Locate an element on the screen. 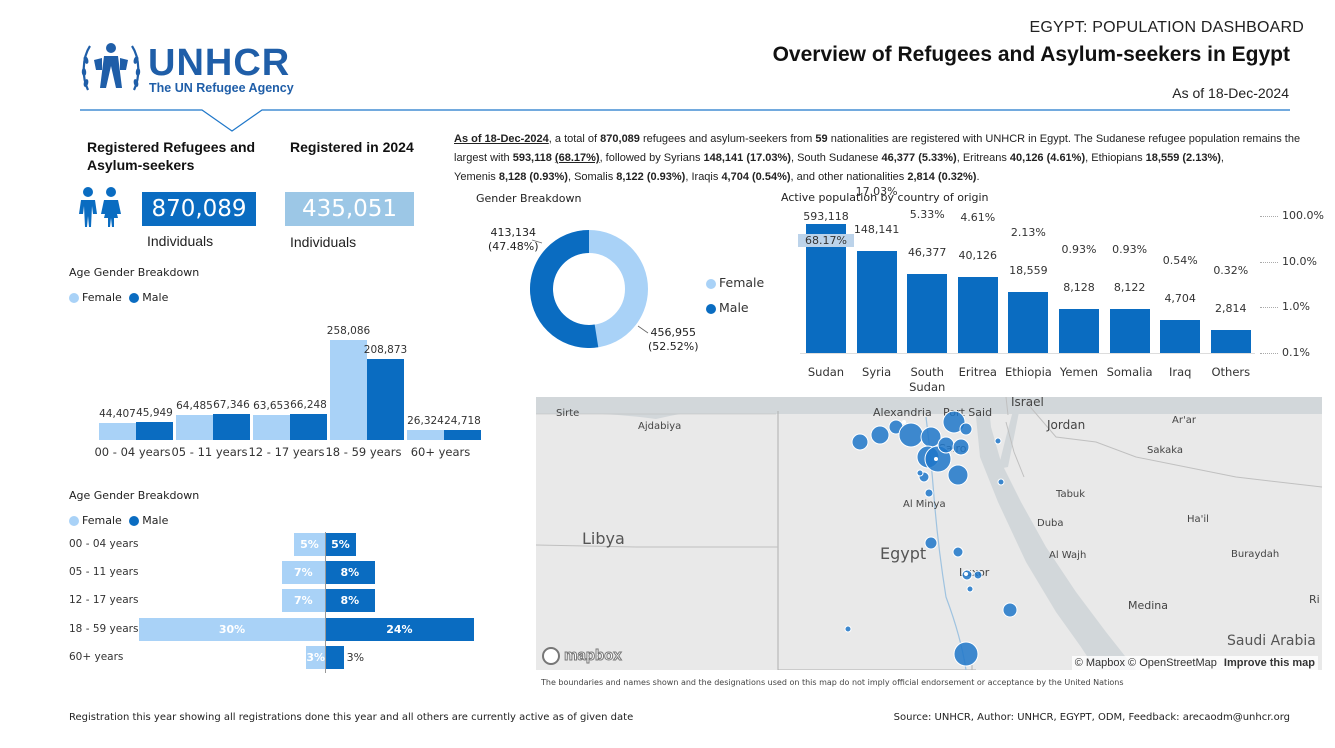  country-chart-title: Active population by country of origin is located at coordinates (885, 197).